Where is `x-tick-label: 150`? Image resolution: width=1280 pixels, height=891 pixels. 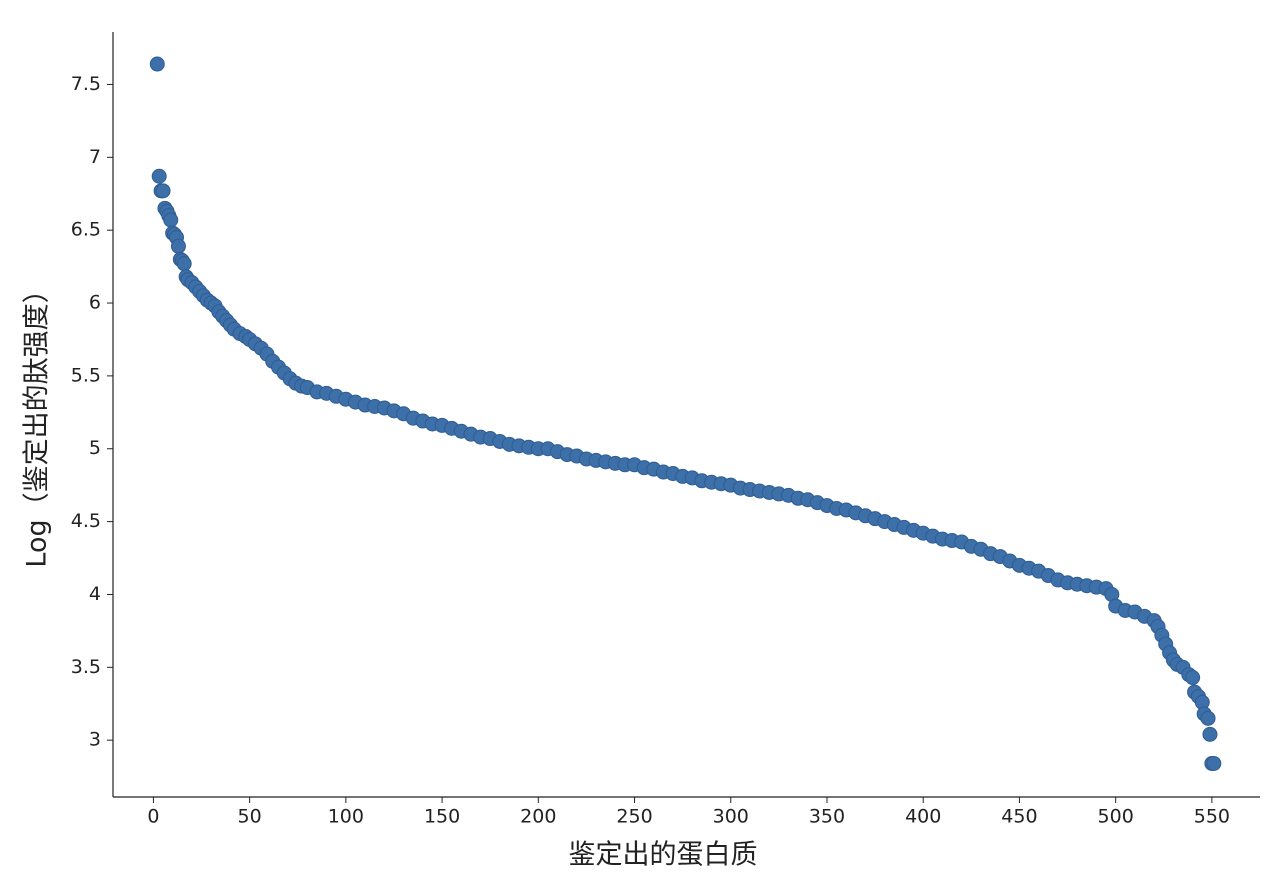
x-tick-label: 150 is located at coordinates (442, 817).